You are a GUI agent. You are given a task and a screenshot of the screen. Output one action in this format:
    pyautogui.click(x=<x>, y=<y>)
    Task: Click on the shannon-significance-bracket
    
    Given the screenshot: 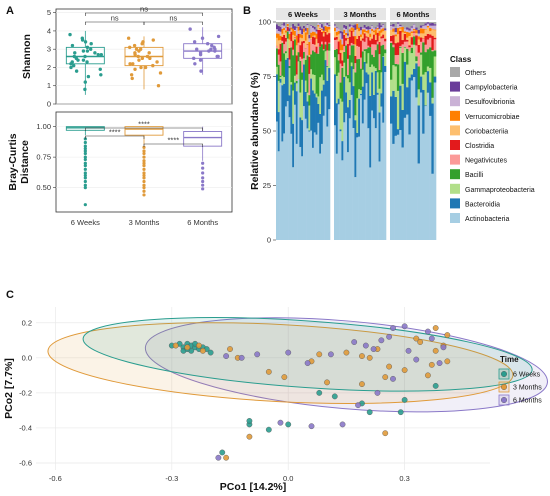 What is the action you would take?
    pyautogui.click(x=173, y=23)
    